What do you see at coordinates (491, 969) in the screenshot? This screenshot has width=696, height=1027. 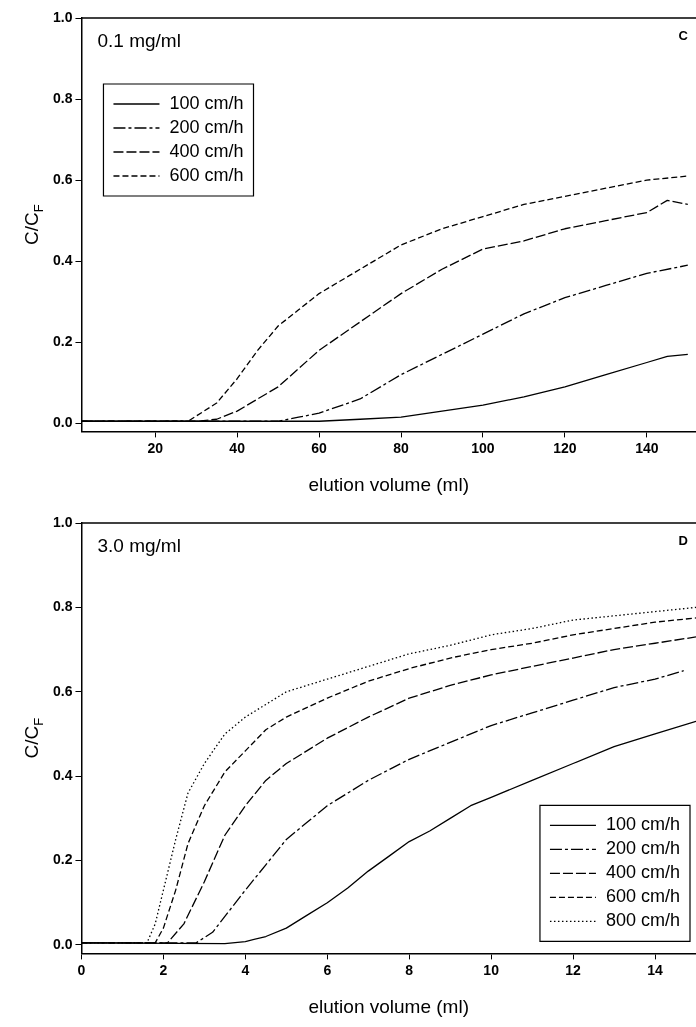 I see `x-tick-label: 10` at bounding box center [491, 969].